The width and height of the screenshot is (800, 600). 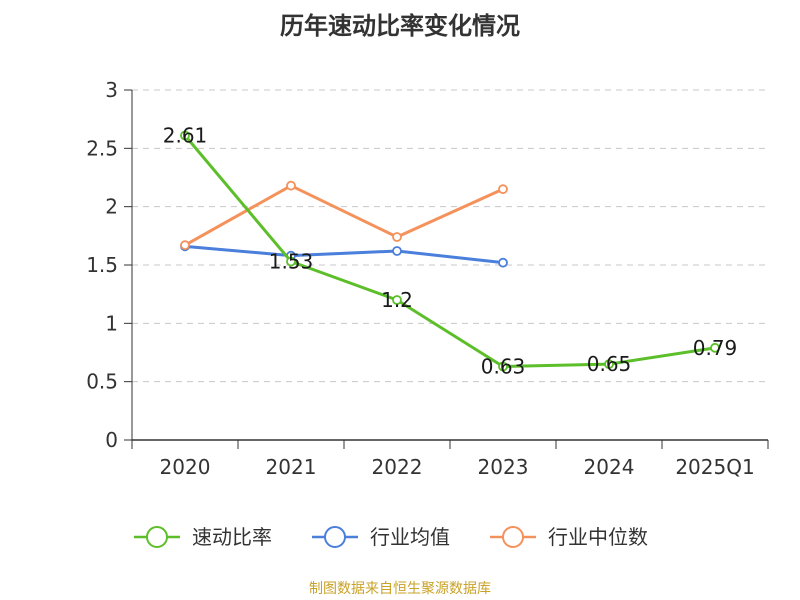 I want to click on data-label: 2.61, so click(x=185, y=136).